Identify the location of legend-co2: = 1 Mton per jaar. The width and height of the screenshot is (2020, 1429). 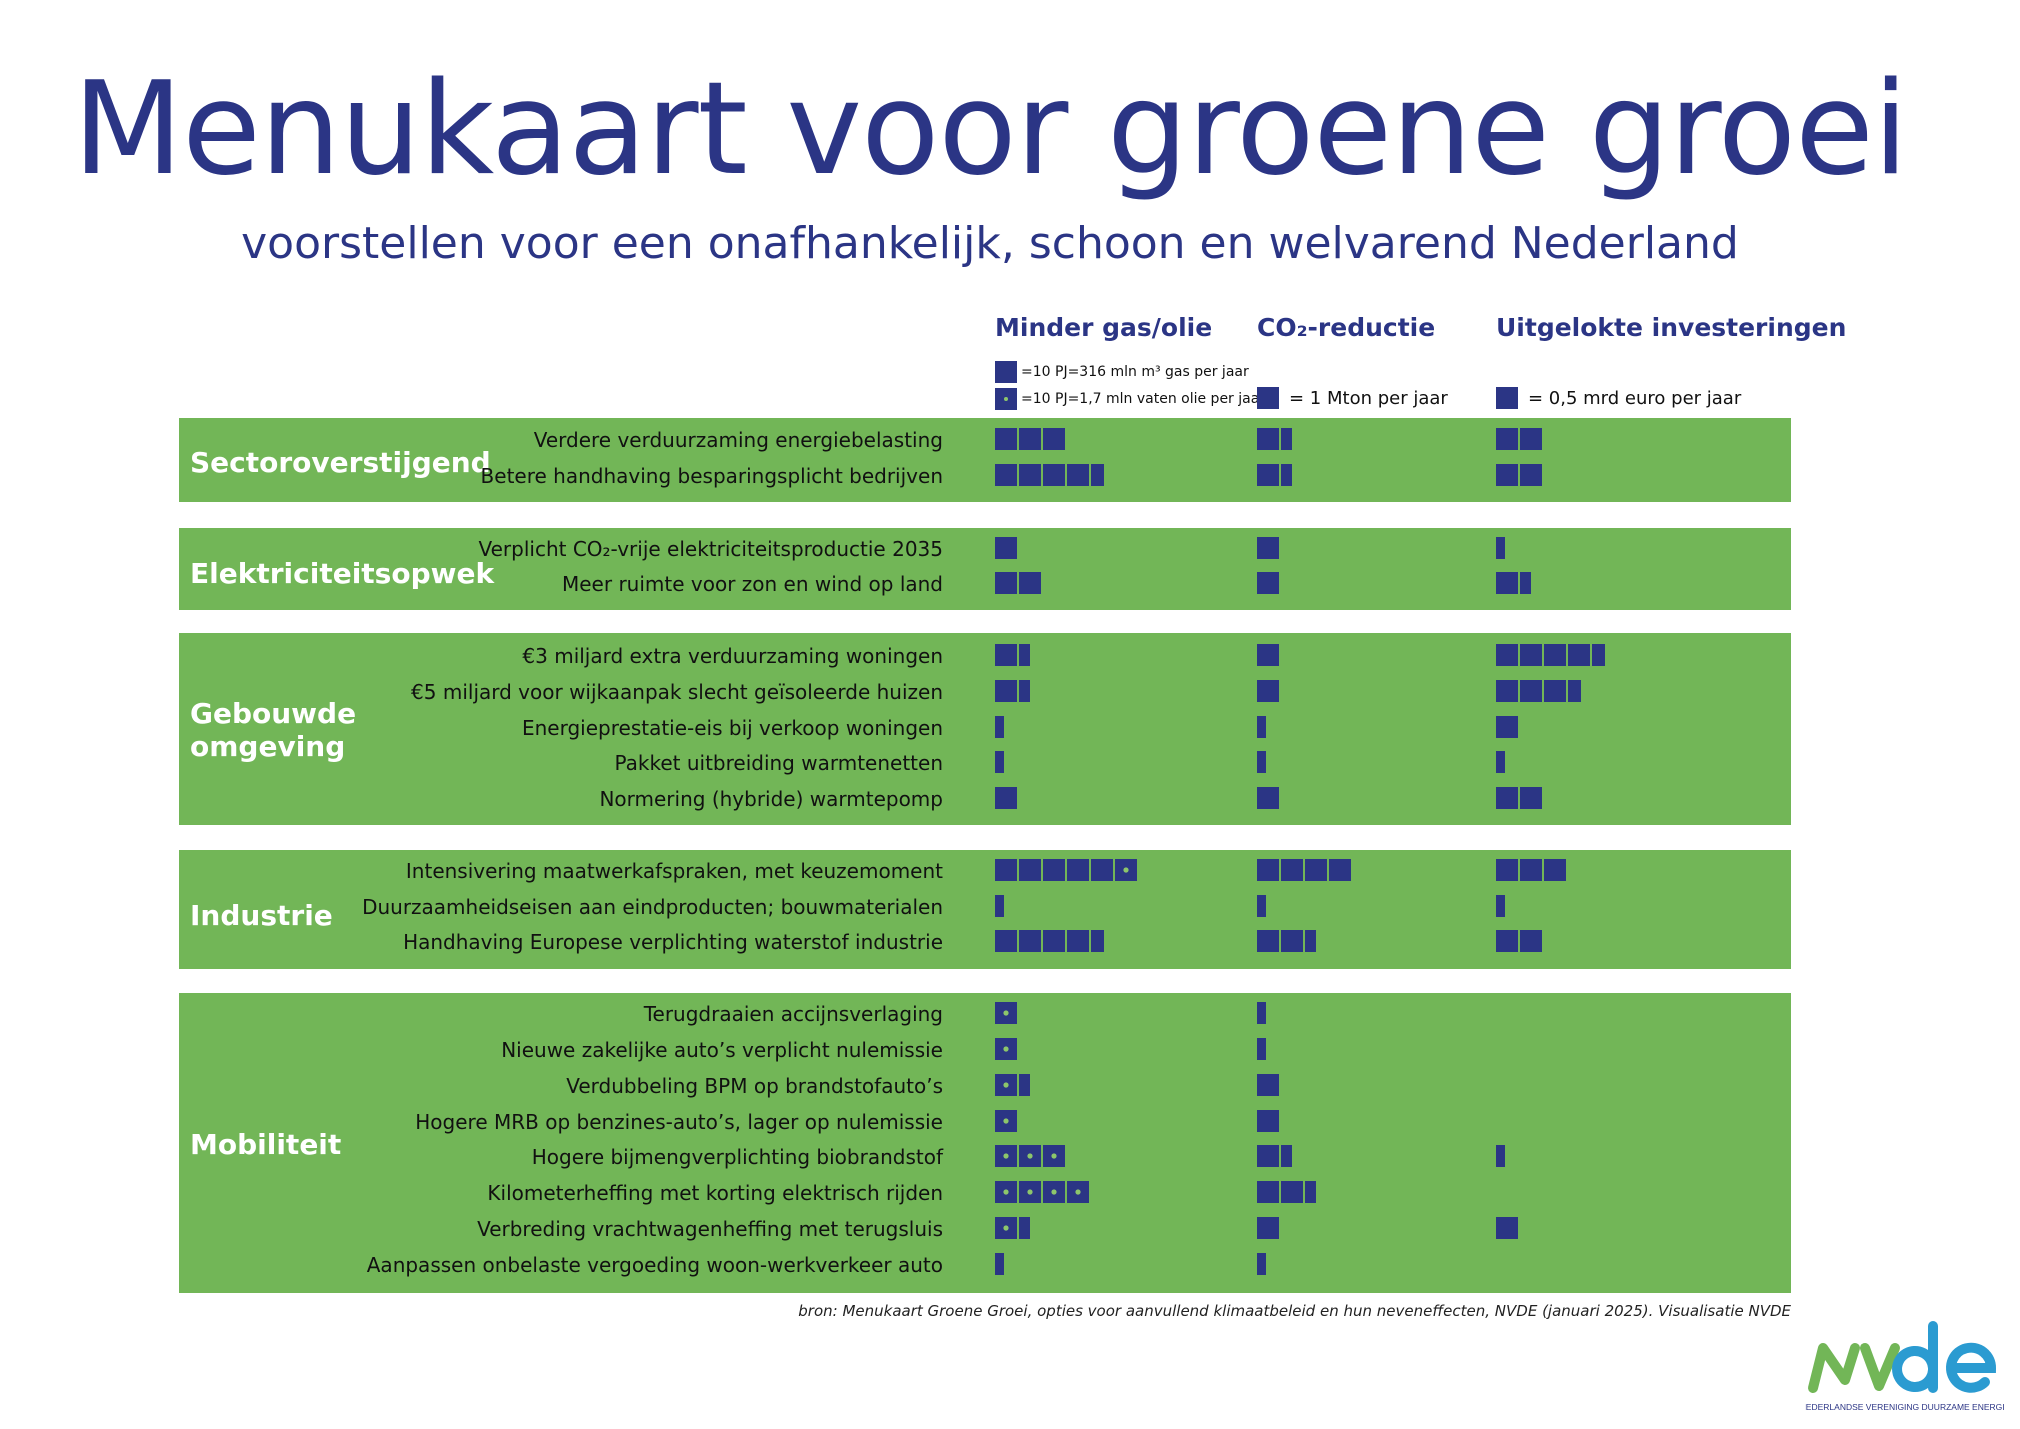
(1352, 398).